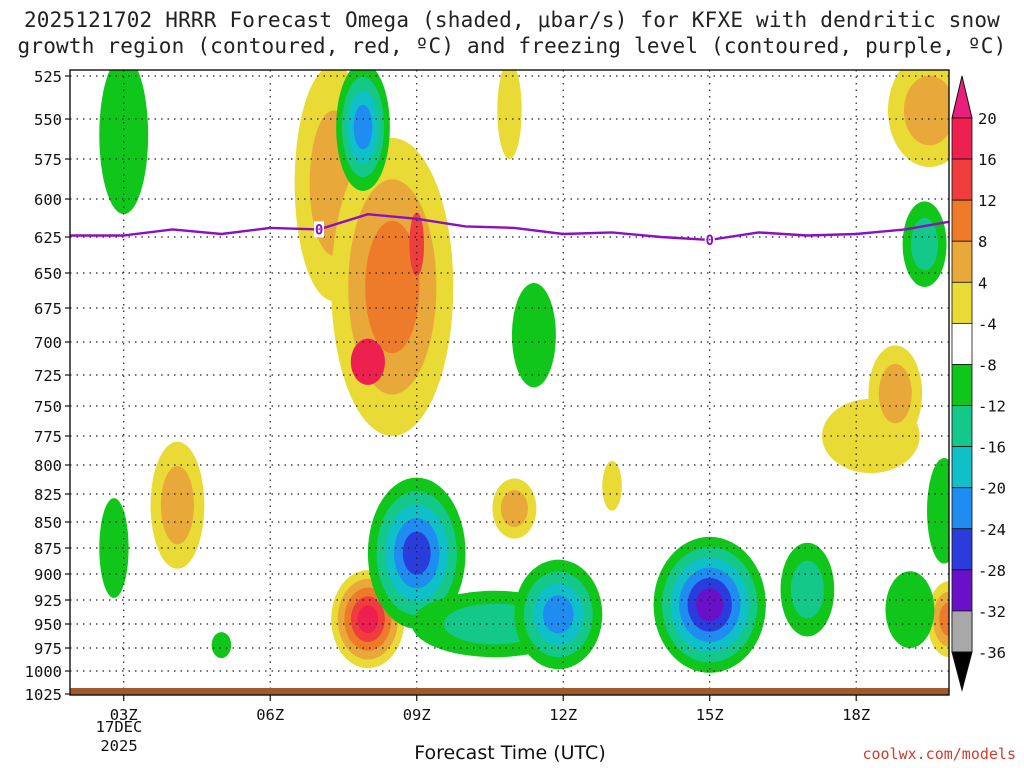 Image resolution: width=1024 pixels, height=768 pixels. I want to click on x-tick-label-03Z: 03Z, so click(124, 715).